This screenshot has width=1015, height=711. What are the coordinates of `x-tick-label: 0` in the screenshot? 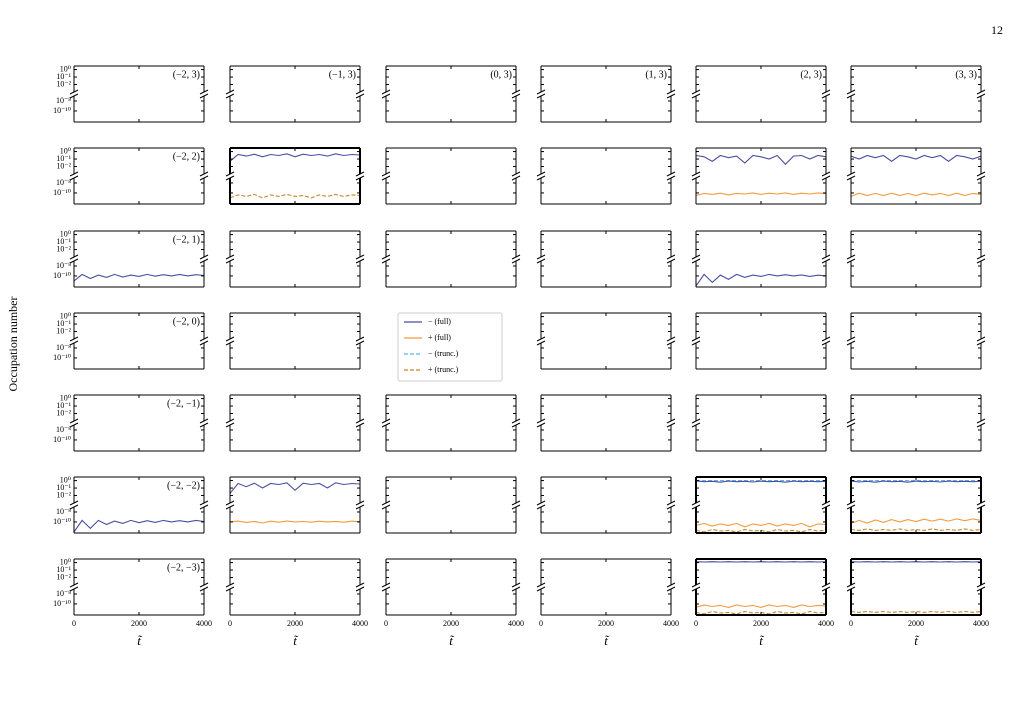 It's located at (696, 623).